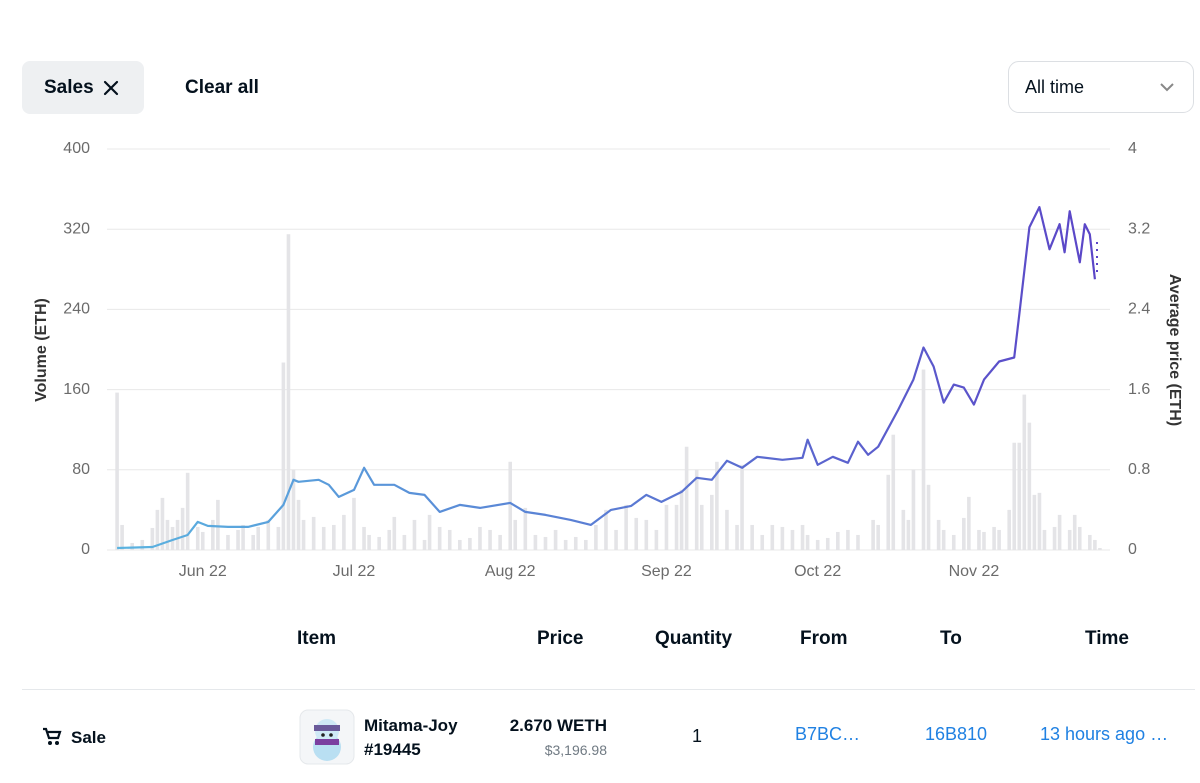 The width and height of the screenshot is (1200, 783). What do you see at coordinates (974, 571) in the screenshot?
I see `x-tick-label: Nov 22` at bounding box center [974, 571].